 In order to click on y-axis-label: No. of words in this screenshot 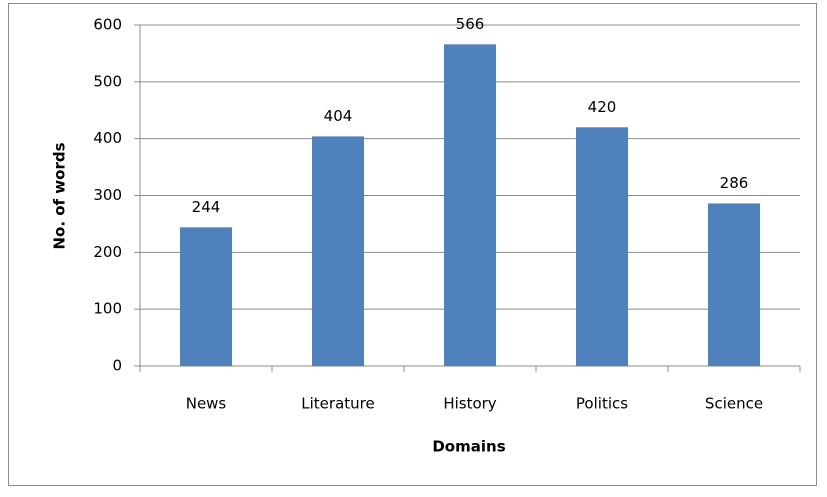, I will do `click(60, 195)`.